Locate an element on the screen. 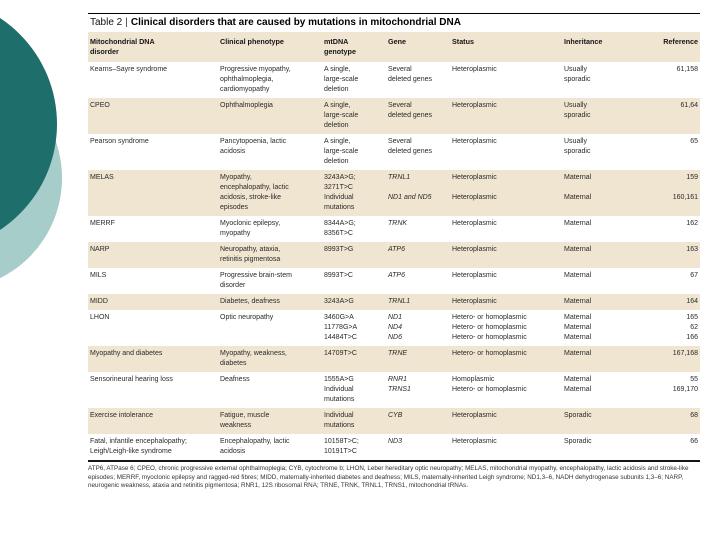  cell-gene: CYB is located at coordinates (418, 421).